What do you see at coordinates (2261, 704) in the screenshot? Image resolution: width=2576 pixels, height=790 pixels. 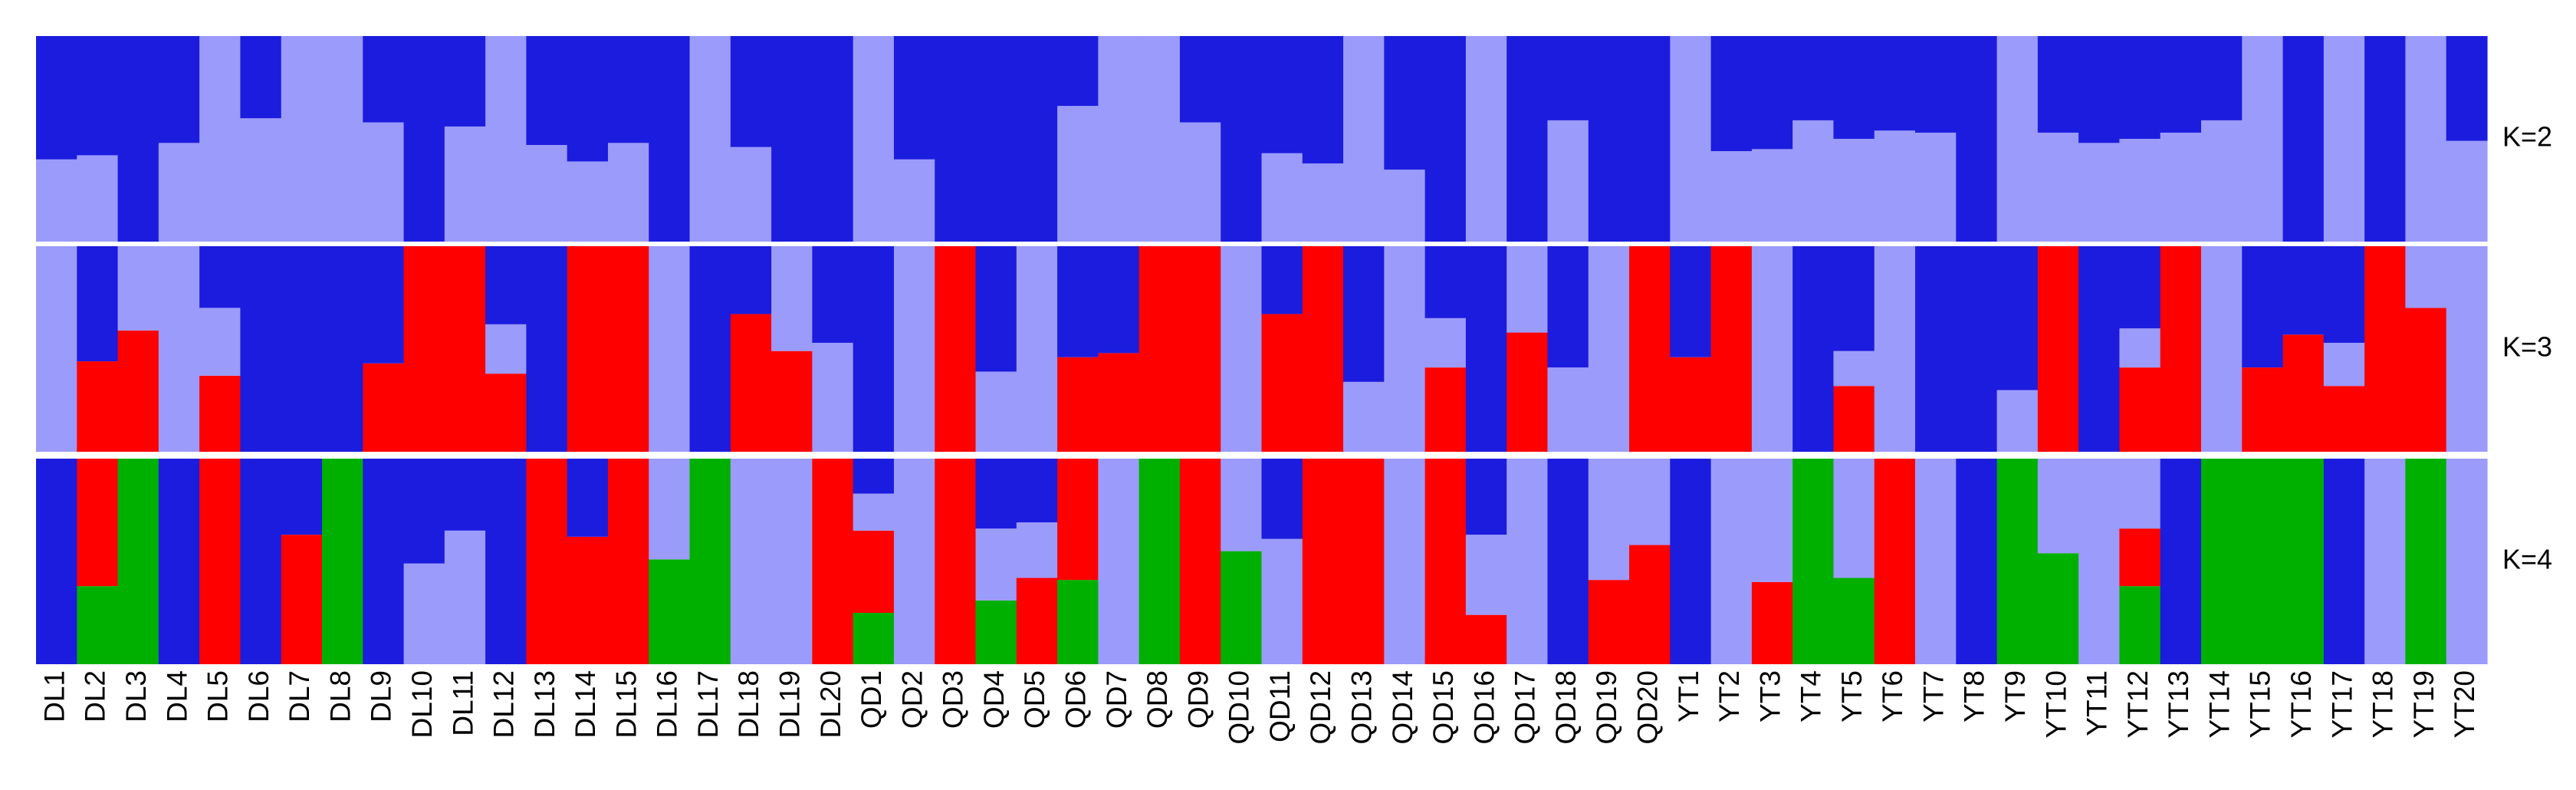 I see `x-tick-label: YT15` at bounding box center [2261, 704].